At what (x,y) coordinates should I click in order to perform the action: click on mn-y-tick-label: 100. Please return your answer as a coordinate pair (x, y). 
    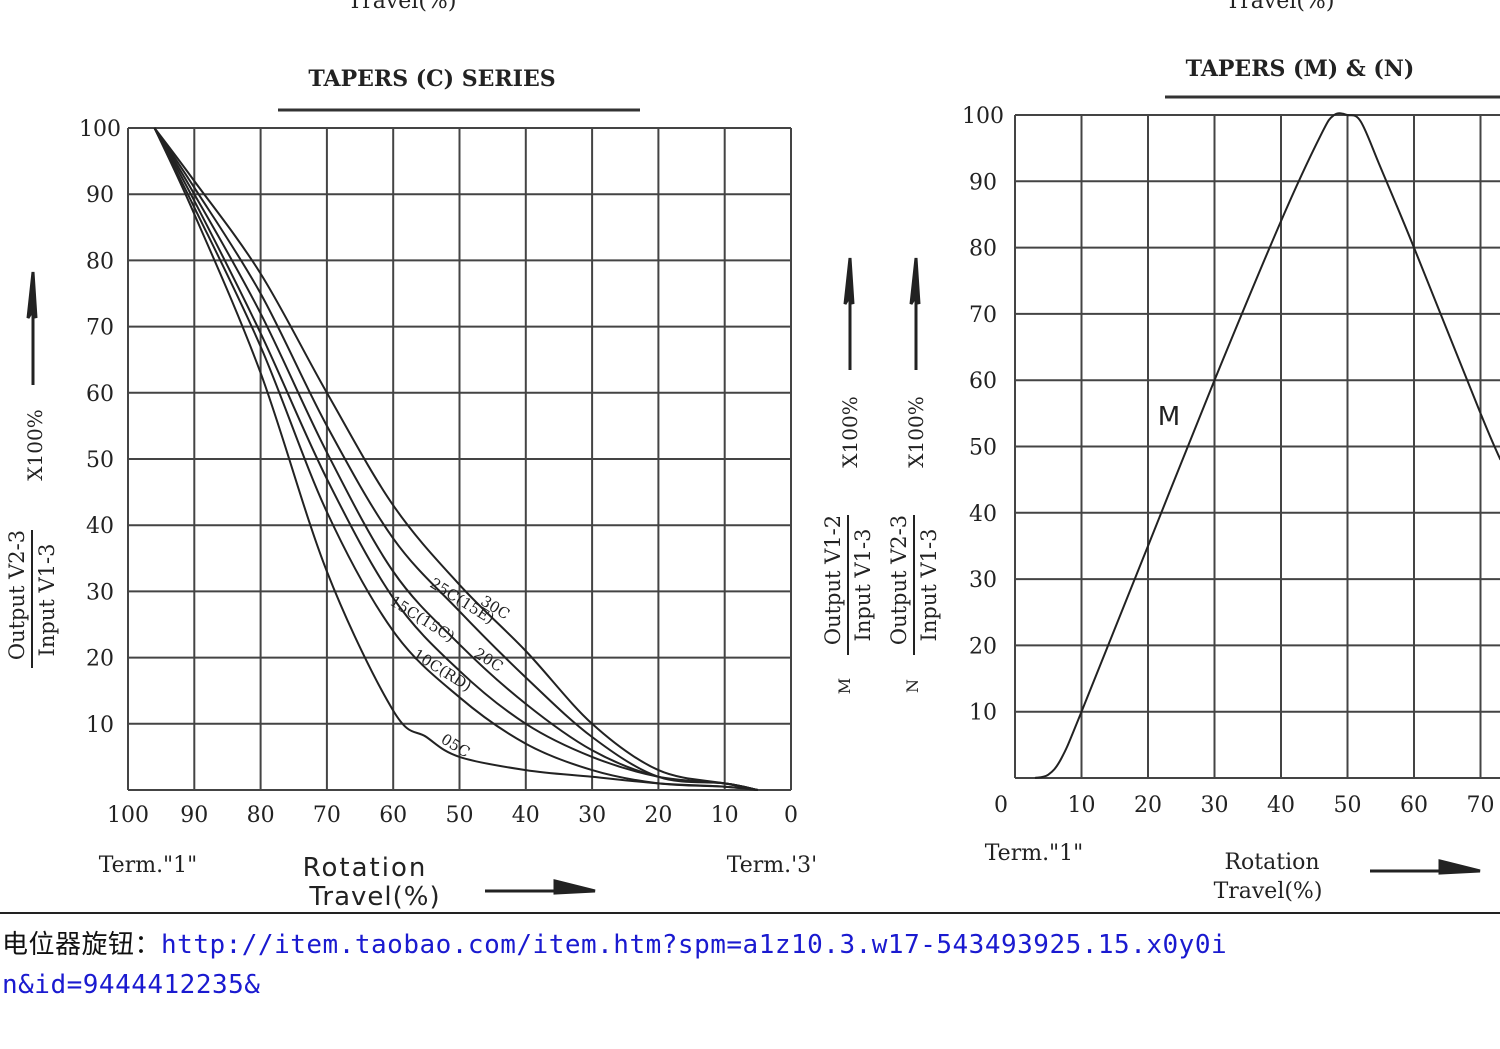
    Looking at the image, I should click on (983, 116).